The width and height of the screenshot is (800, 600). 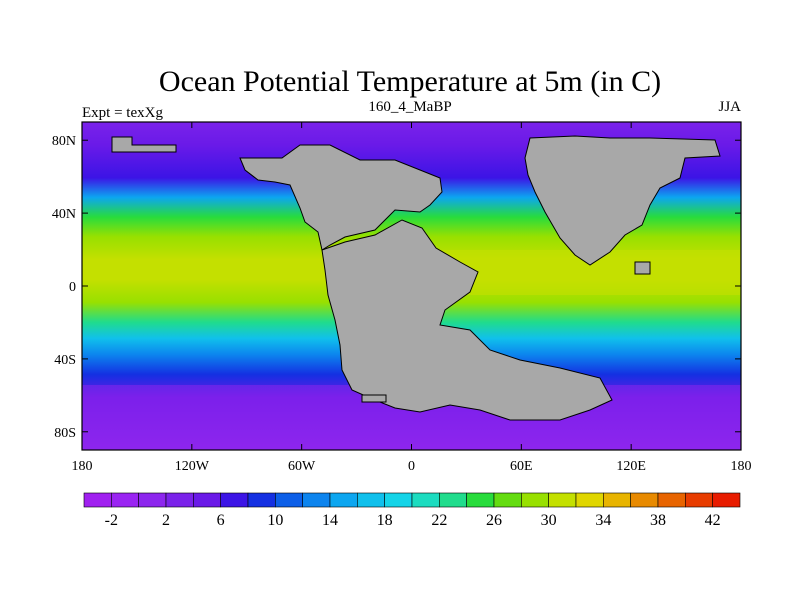 What do you see at coordinates (603, 520) in the screenshot?
I see `colorbar-tick-label: 34` at bounding box center [603, 520].